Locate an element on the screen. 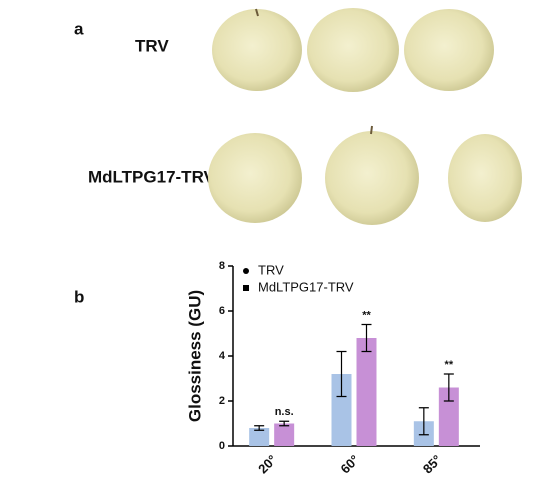  panel-label: a is located at coordinates (79, 28).